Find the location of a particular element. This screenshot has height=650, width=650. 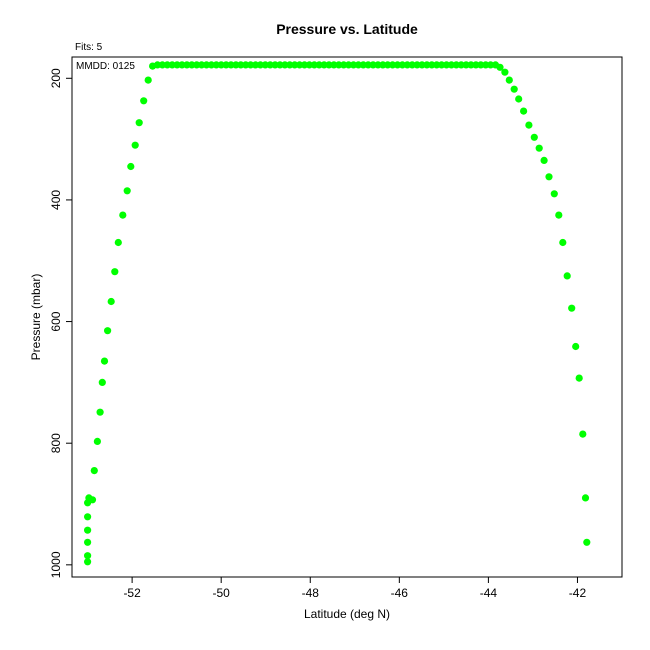

y-axis: 200 400 600 800 1000 is located at coordinates (60, 323).